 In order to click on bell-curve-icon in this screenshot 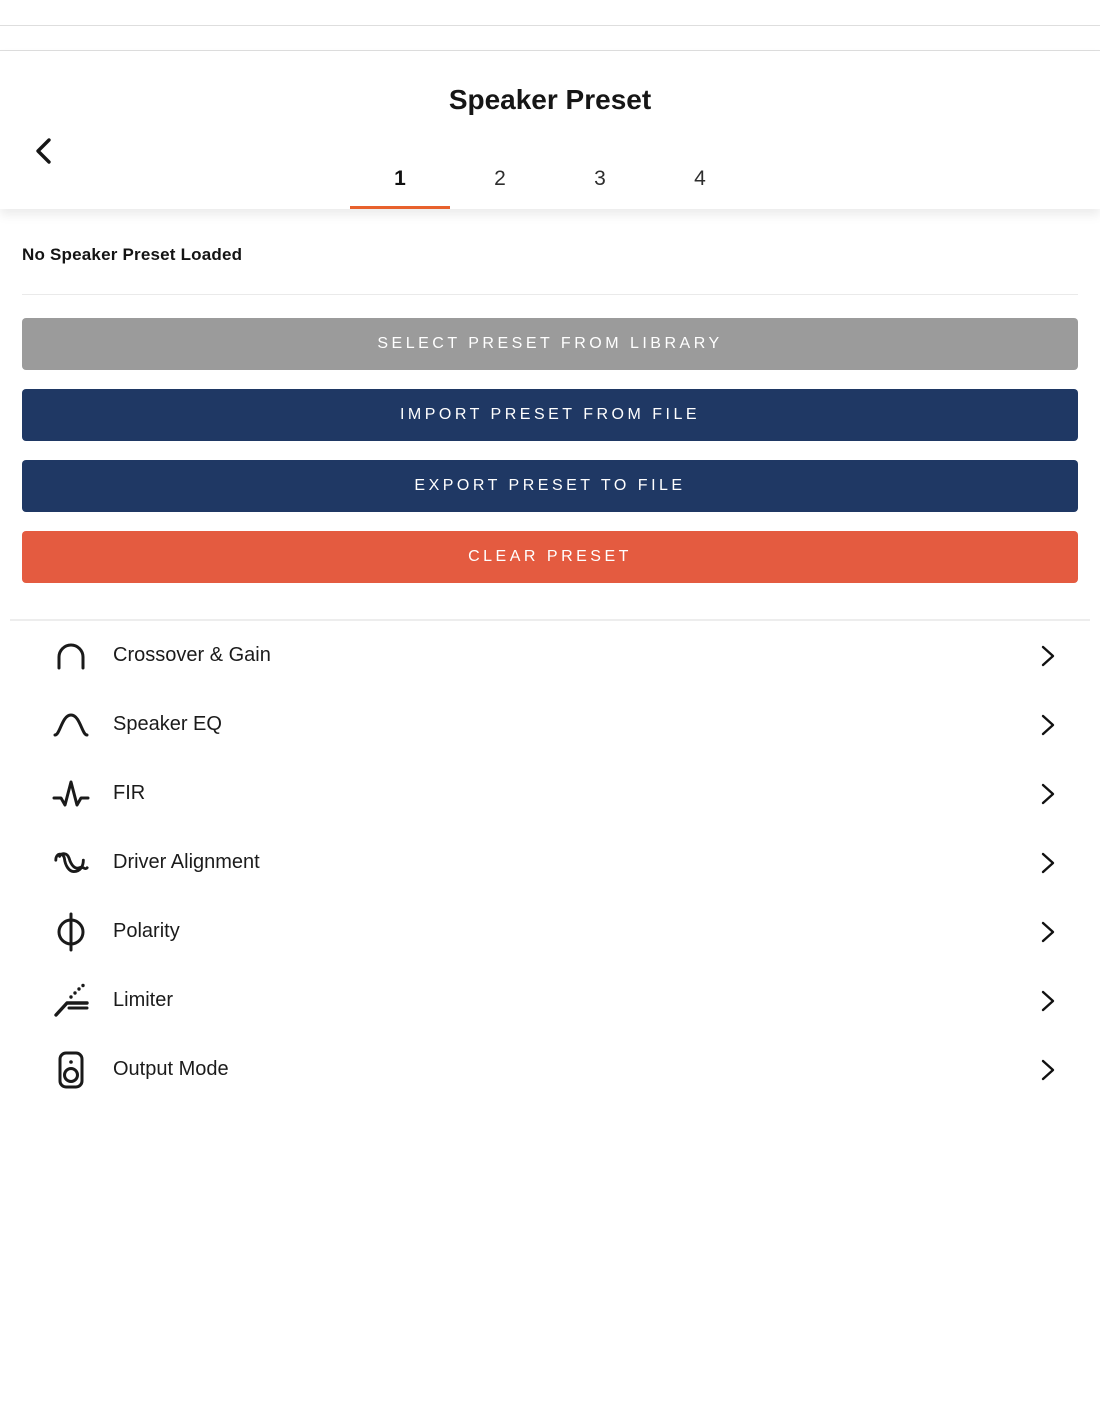, I will do `click(71, 725)`.